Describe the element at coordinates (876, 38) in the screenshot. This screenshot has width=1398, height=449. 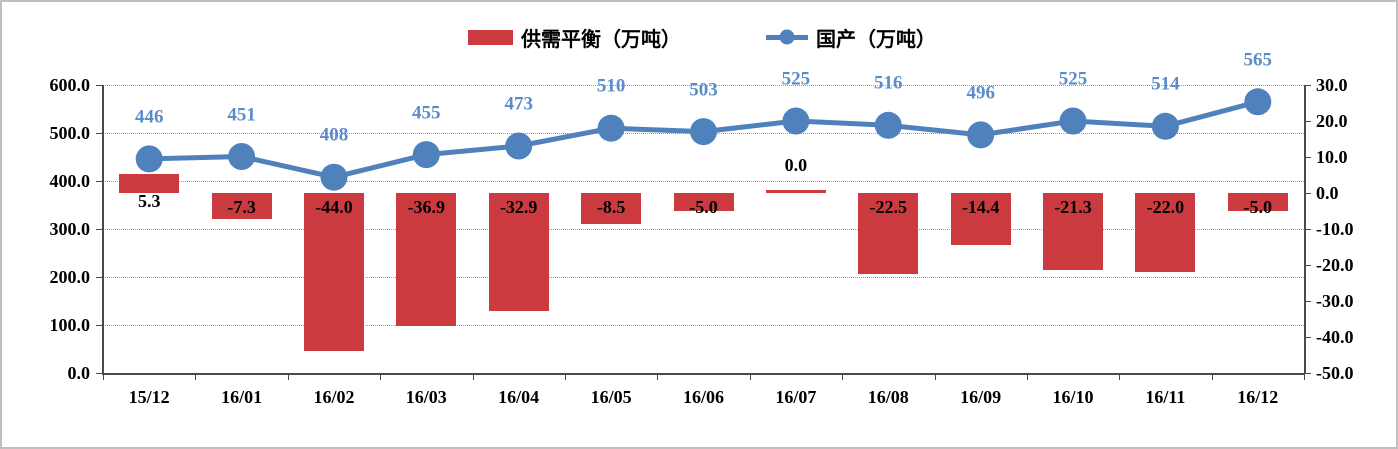
I see `line-series-legend-label: 国产（万吨）` at that location.